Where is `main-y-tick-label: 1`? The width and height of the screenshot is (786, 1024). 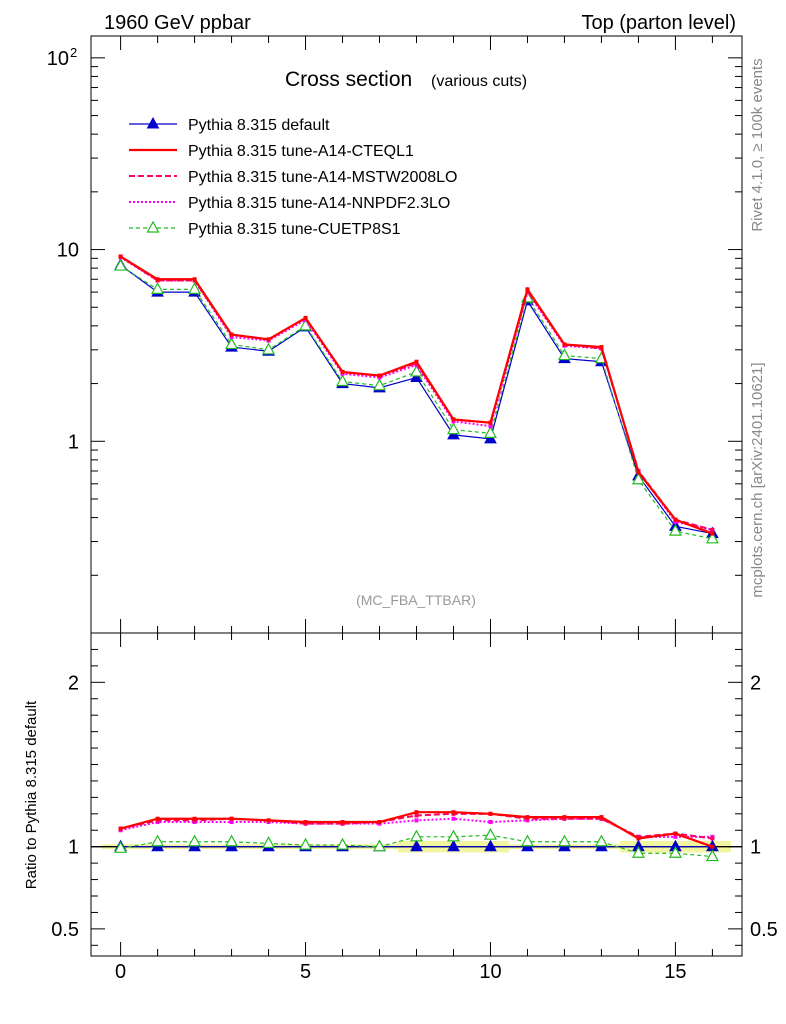
main-y-tick-label: 1 is located at coordinates (73, 442).